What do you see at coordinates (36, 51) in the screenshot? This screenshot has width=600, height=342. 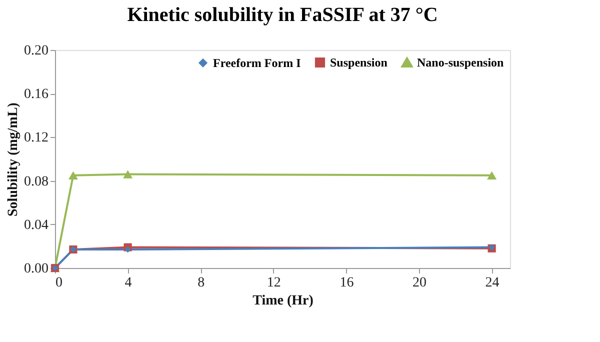 I see `y-tick-label: 0.20` at bounding box center [36, 51].